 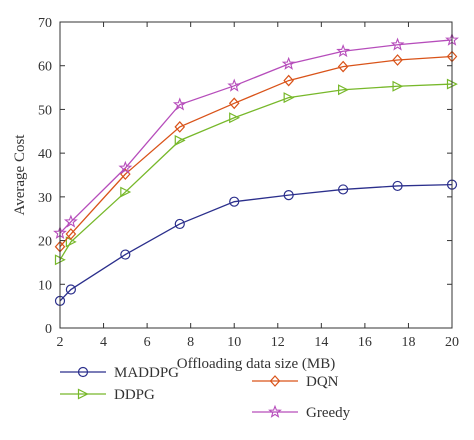 I want to click on y-axis-title: Average Cost, so click(x=20, y=175).